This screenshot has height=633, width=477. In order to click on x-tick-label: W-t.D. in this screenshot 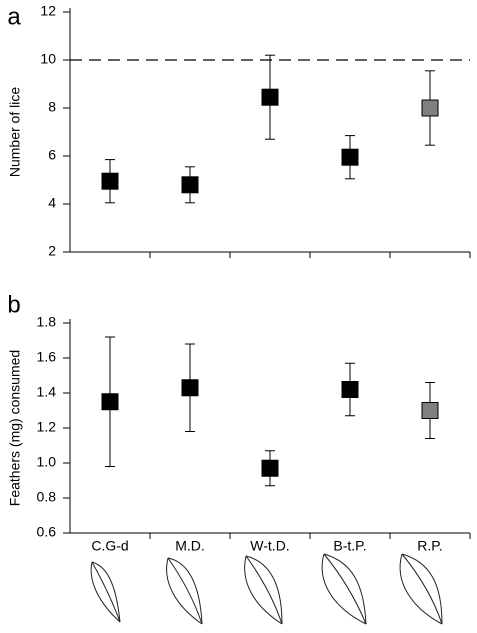, I will do `click(269, 546)`.